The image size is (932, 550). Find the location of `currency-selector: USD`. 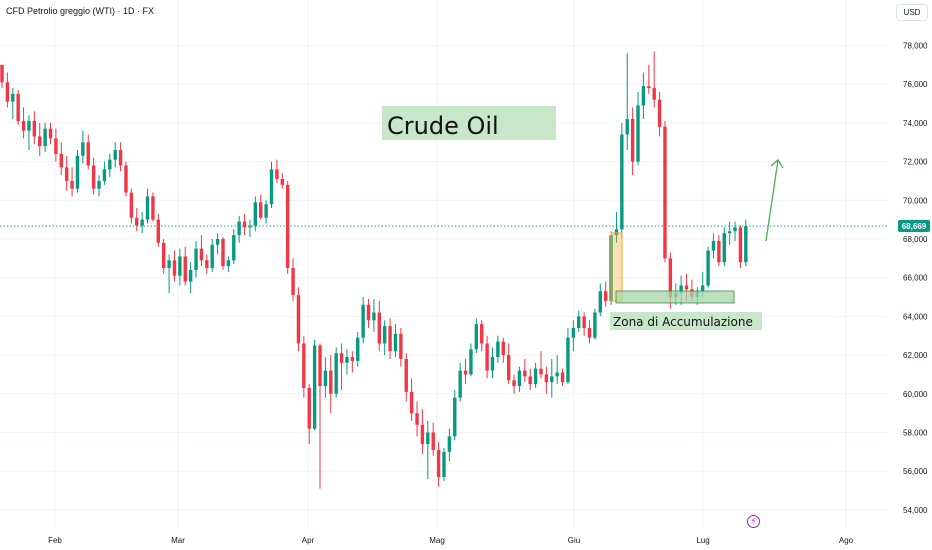

currency-selector: USD is located at coordinates (912, 12).